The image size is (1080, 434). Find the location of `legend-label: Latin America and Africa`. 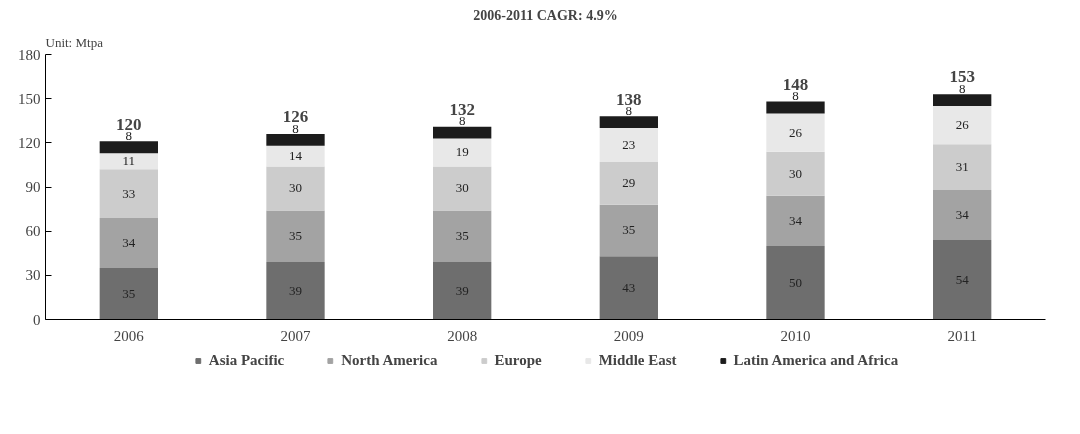

legend-label: Latin America and Africa is located at coordinates (816, 360).